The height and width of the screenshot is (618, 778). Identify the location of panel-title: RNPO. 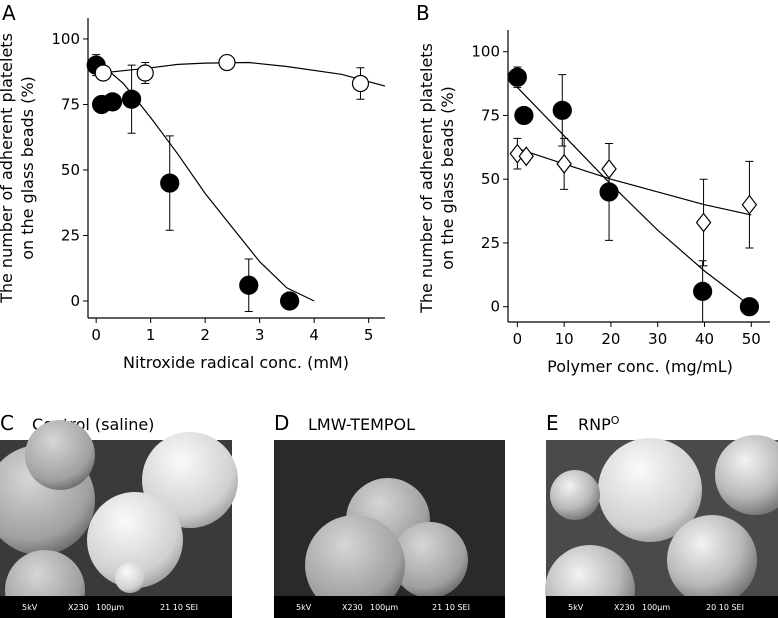
(599, 424).